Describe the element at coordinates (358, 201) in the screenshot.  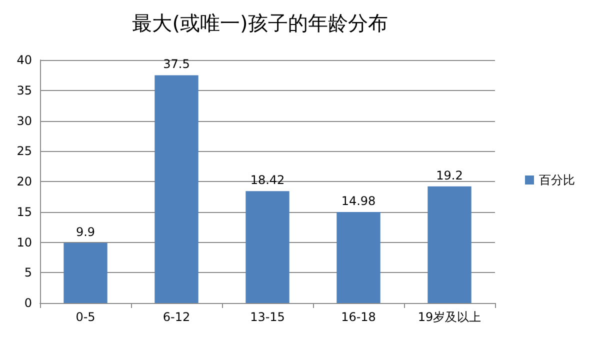
I see `data-label: 14.98` at that location.